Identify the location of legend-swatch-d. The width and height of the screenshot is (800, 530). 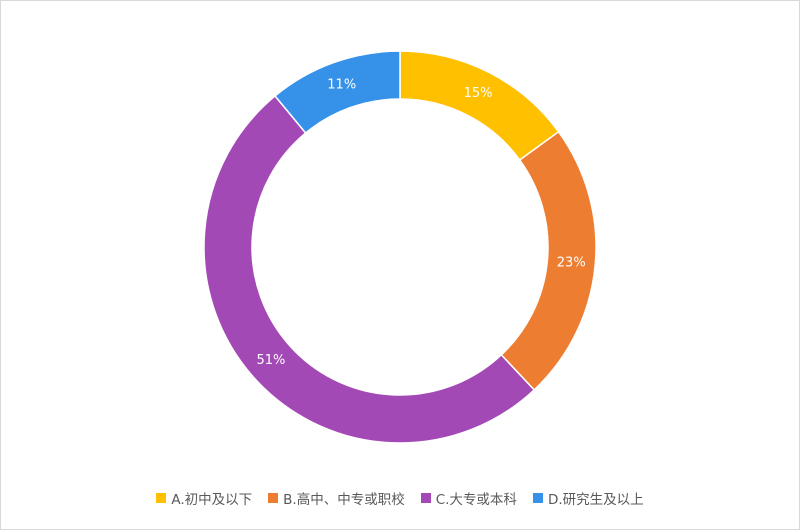
(537, 498).